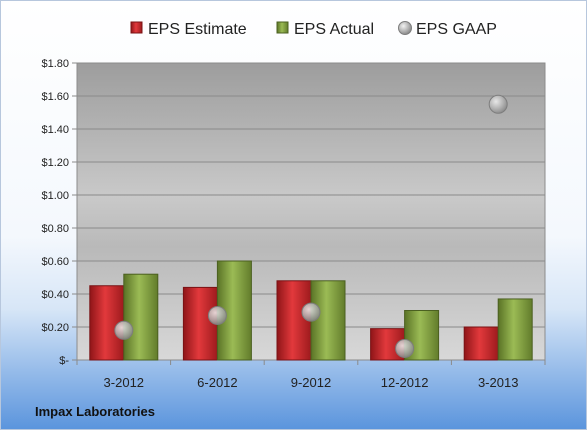 This screenshot has width=587, height=430. I want to click on legend-label: EPS Actual, so click(334, 29).